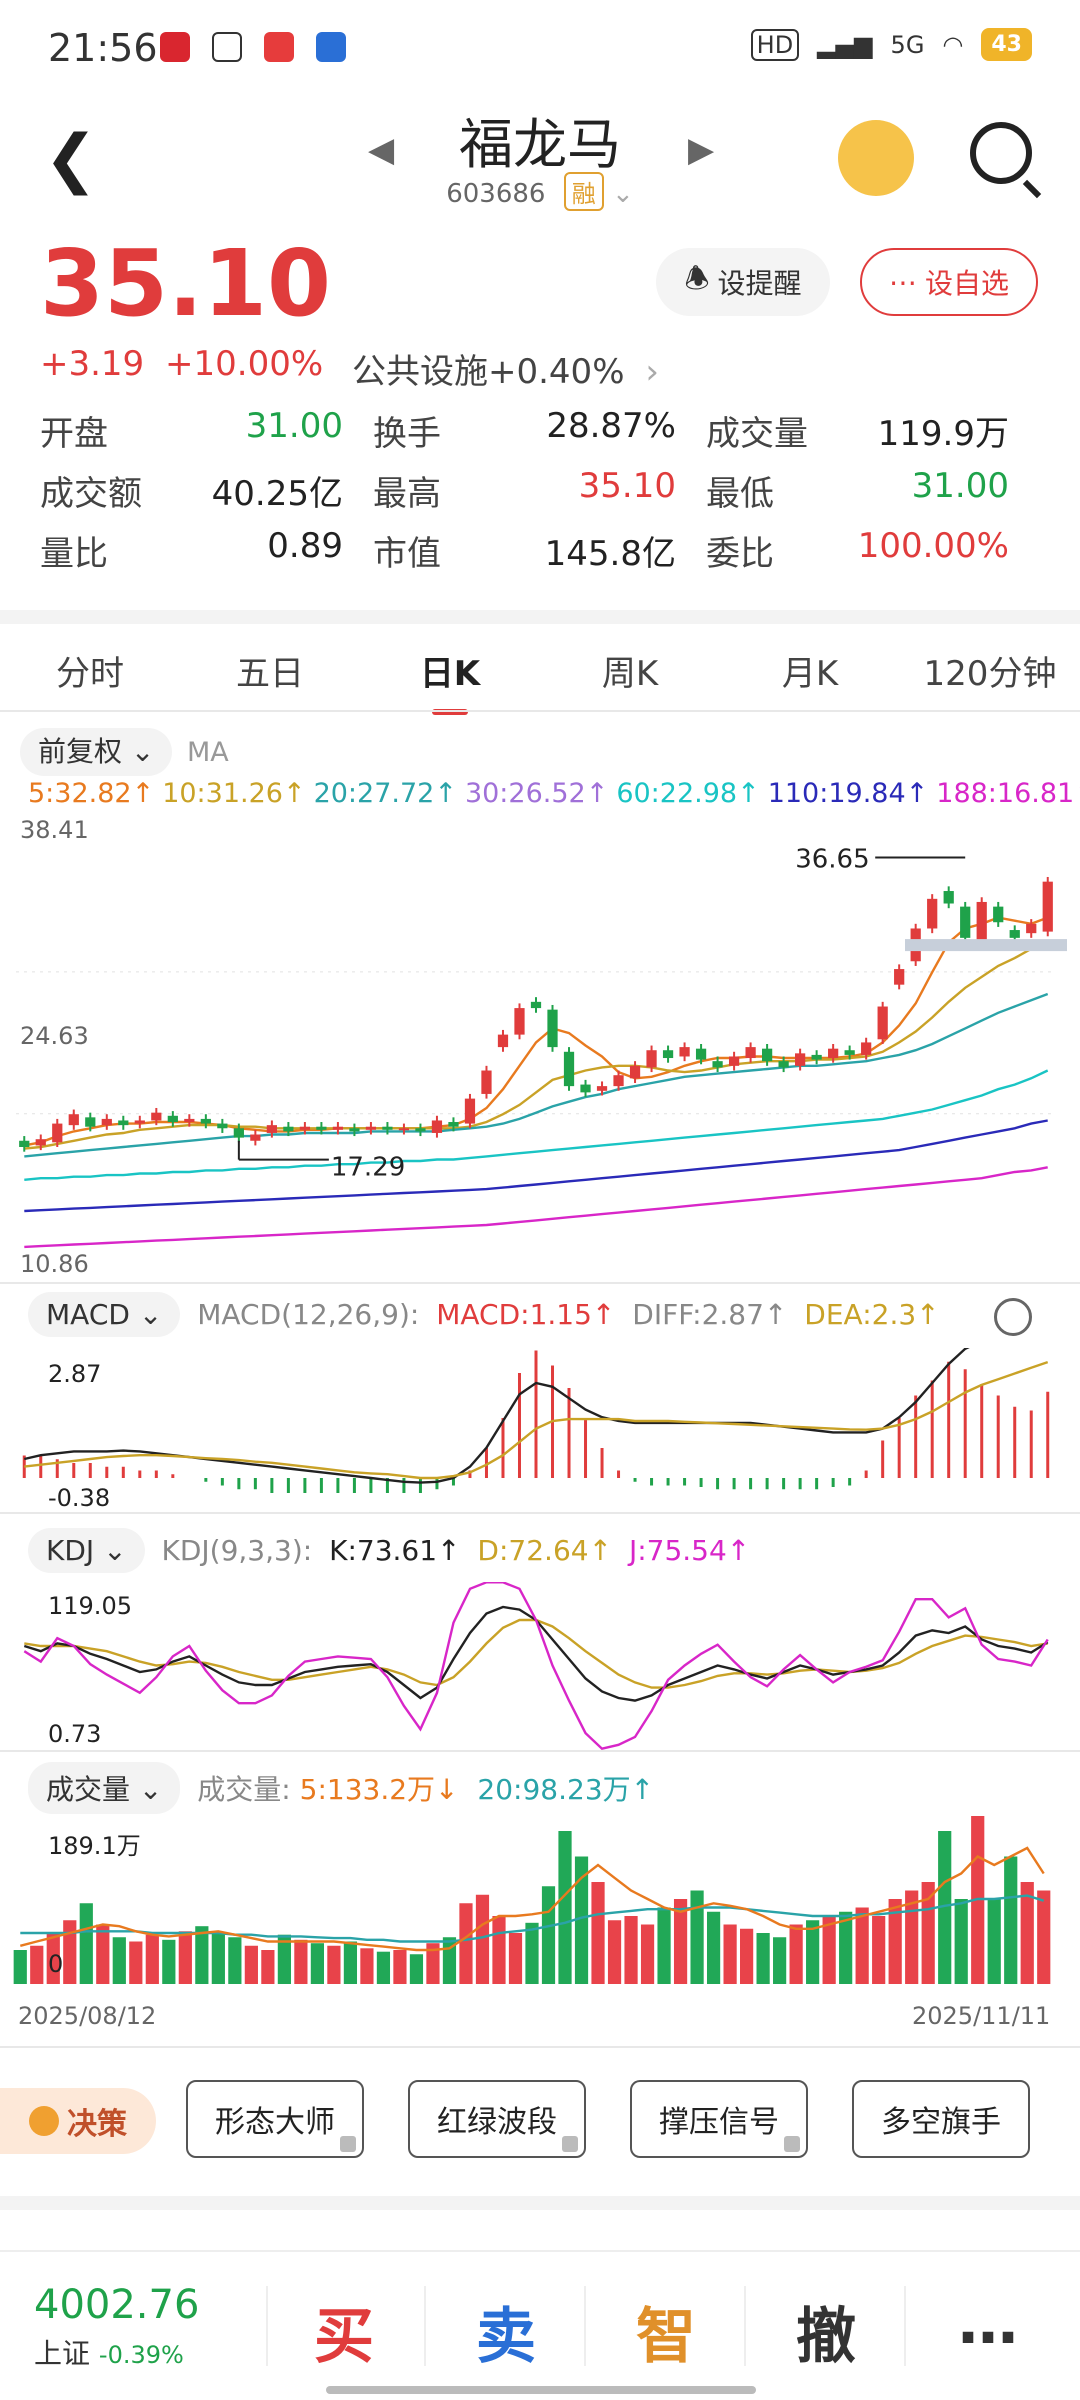  Describe the element at coordinates (115, 1550) in the screenshot. I see `chevron-down-icon: ⌄` at that location.